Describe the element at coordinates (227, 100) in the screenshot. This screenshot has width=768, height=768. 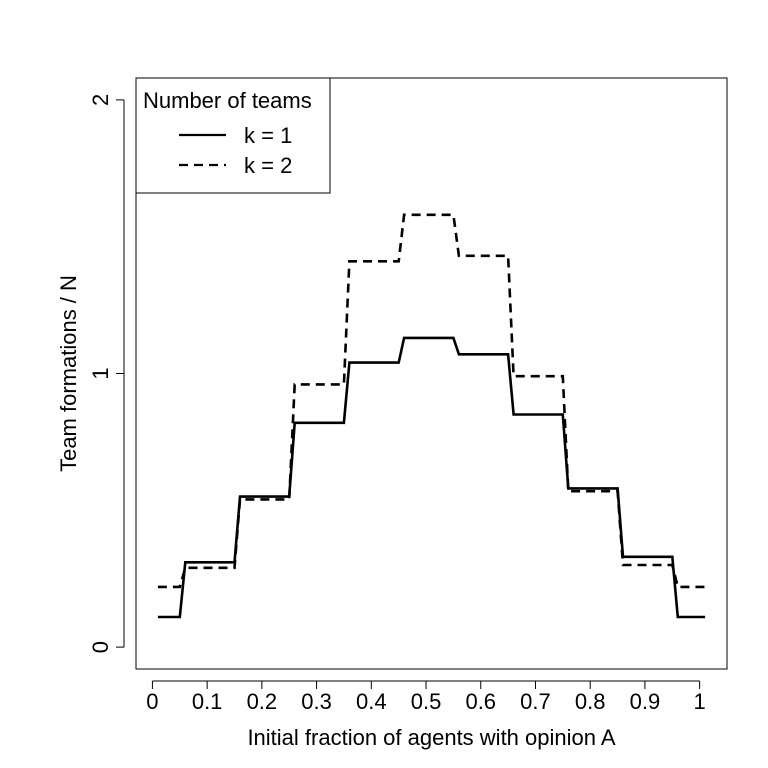
I see `legend-title: Number of teams` at that location.